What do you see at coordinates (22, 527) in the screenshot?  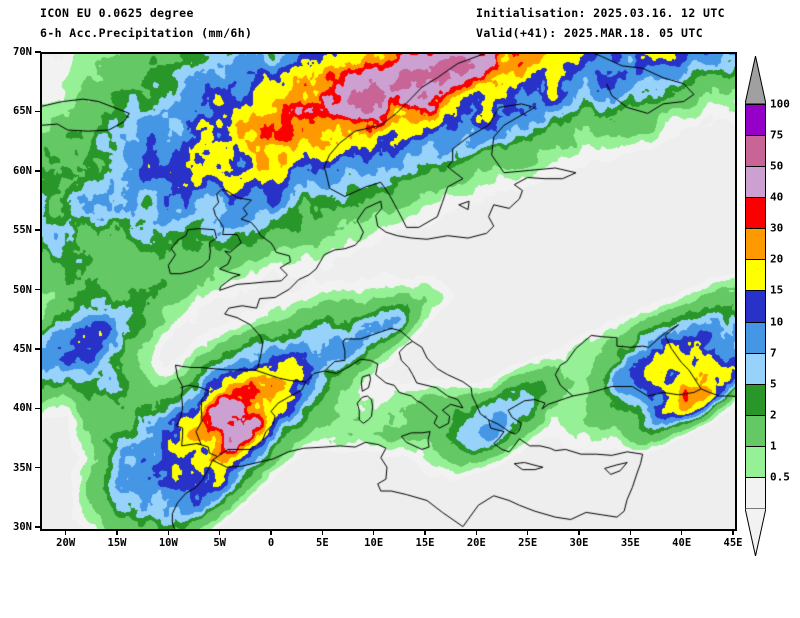 I see `y-axis-tick-label: 30N` at bounding box center [22, 527].